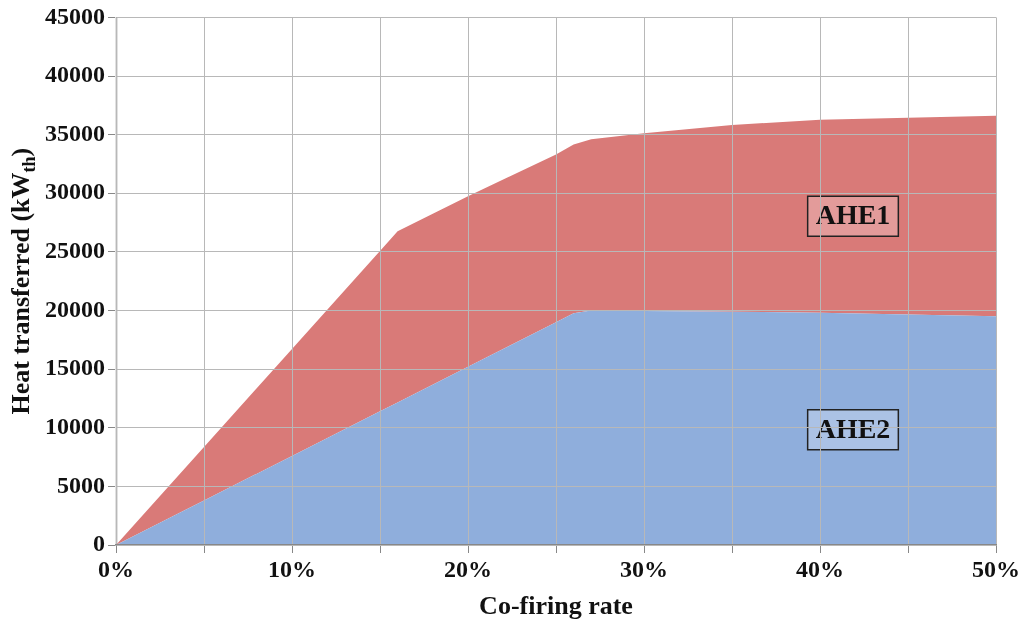 The width and height of the screenshot is (1030, 631). Describe the element at coordinates (81, 484) in the screenshot. I see `y-tick-label: 5000` at that location.